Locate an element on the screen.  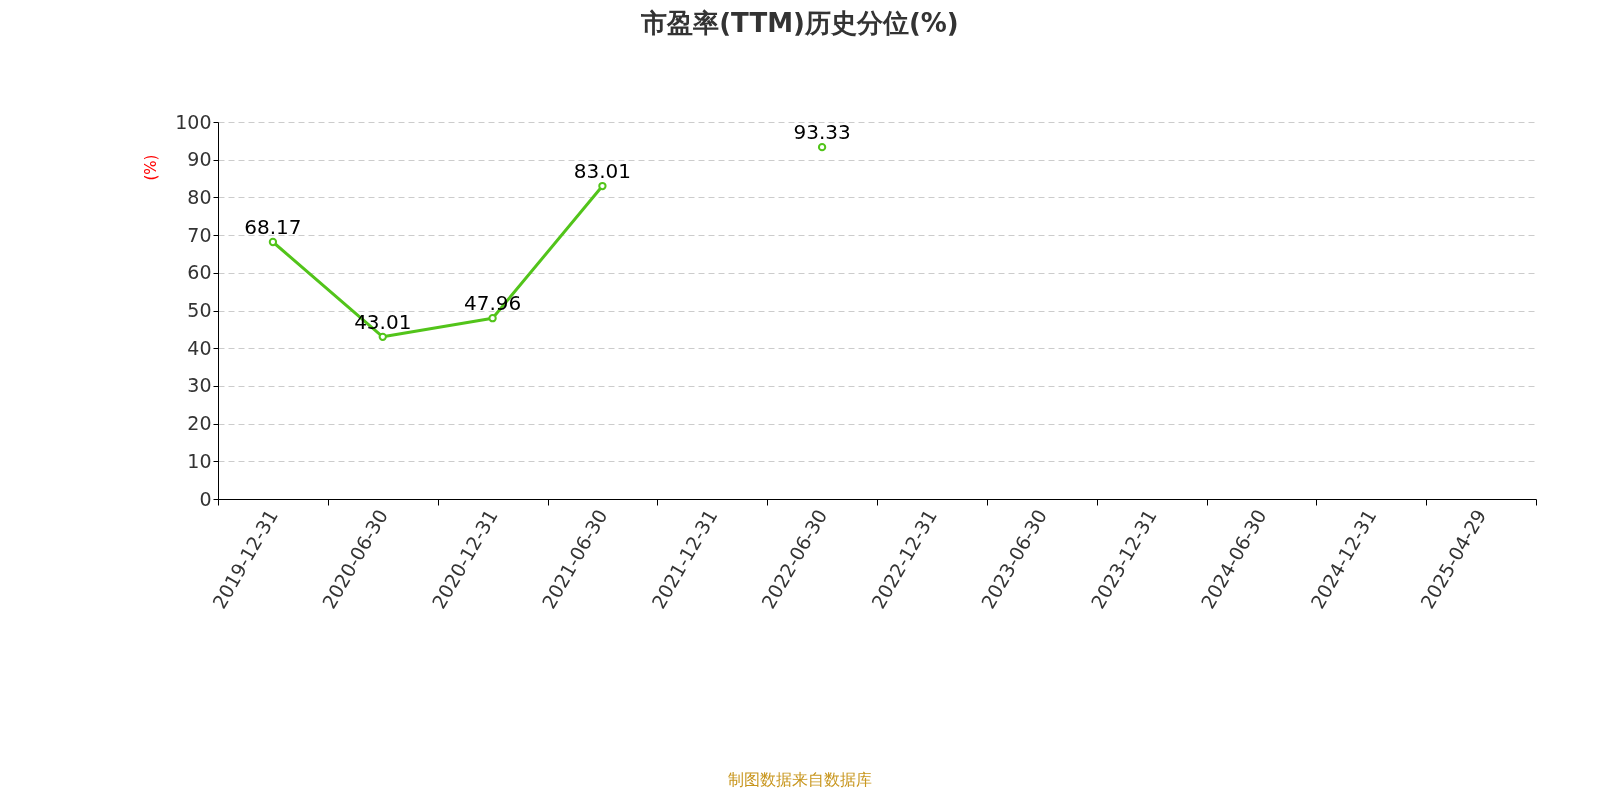
data-label: 93.33 is located at coordinates (822, 132).